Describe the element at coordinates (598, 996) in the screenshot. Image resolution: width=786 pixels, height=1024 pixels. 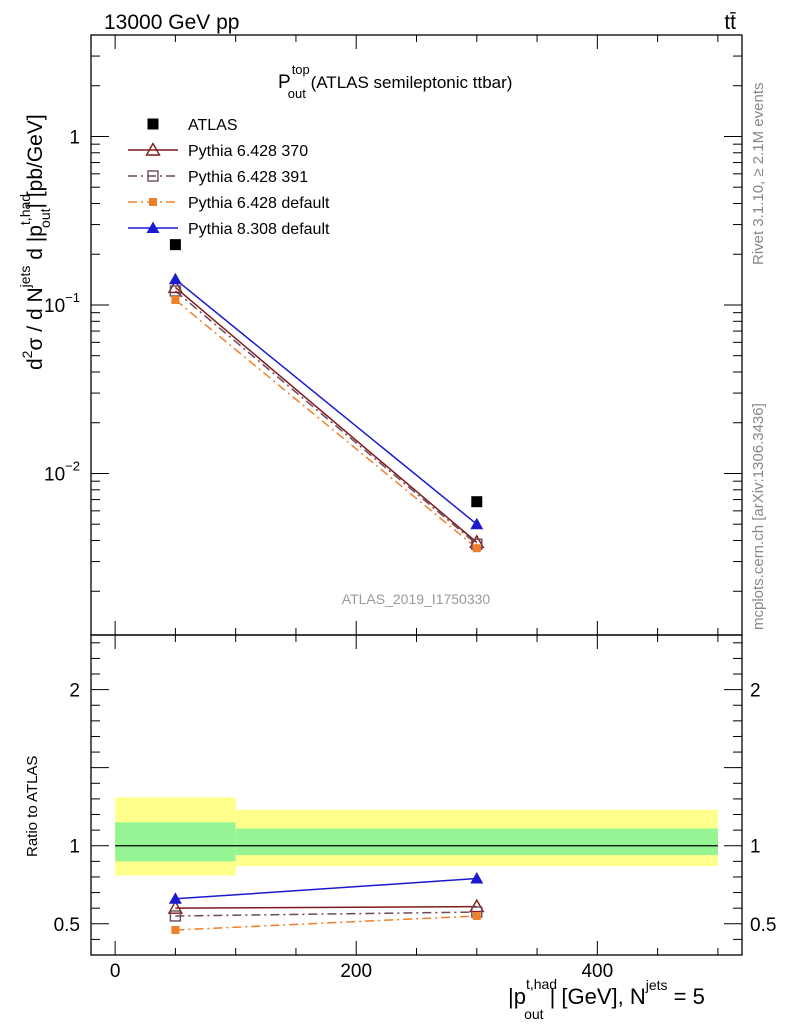
I see `ratio-x-label-p2: | [GeV], N` at that location.